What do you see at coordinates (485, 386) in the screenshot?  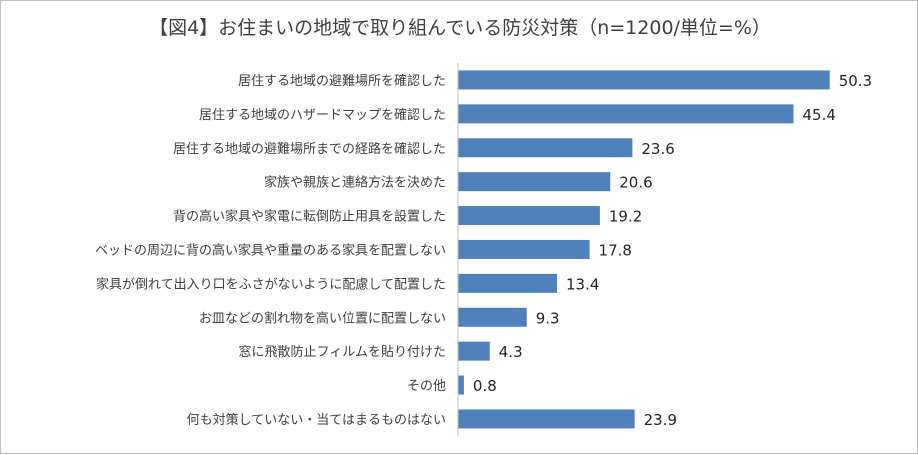 I see `data-label: 0.8` at bounding box center [485, 386].